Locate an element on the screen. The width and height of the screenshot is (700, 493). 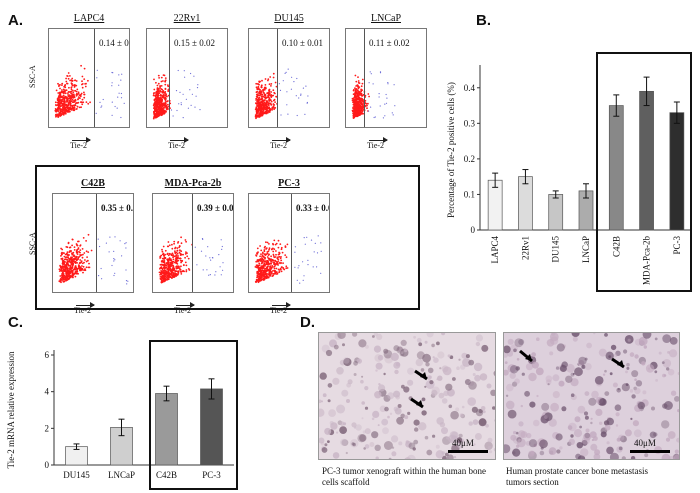
micrograph-texture is located at coordinates (592, 396).